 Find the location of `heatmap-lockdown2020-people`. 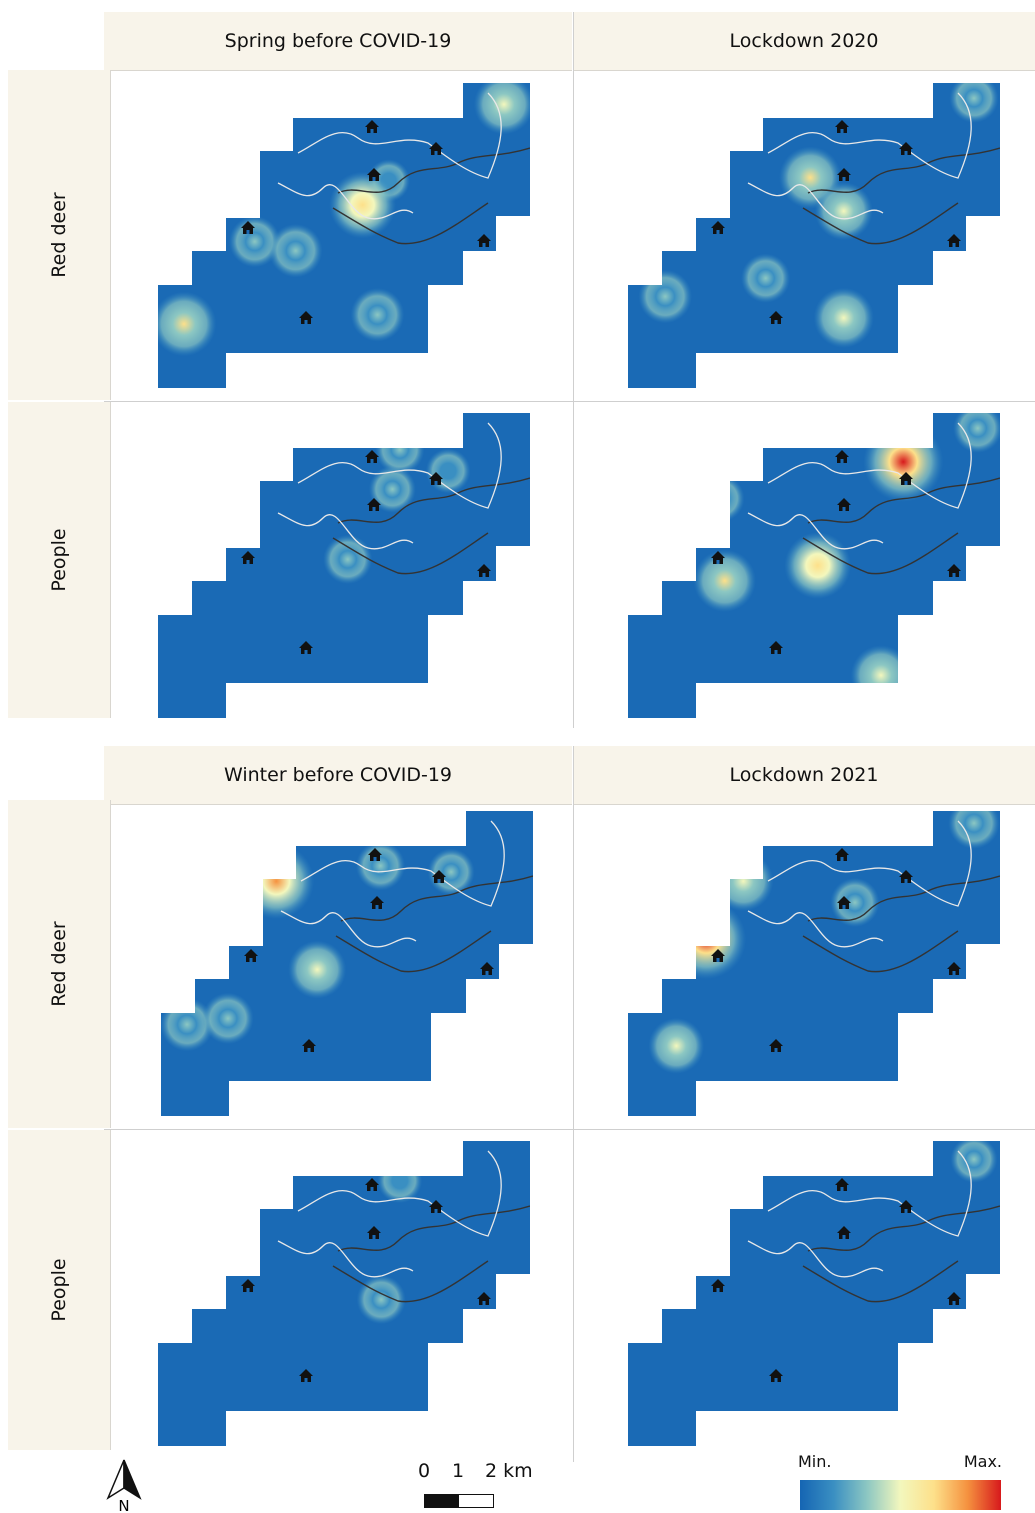

heatmap-lockdown2020-people is located at coordinates (814, 565).